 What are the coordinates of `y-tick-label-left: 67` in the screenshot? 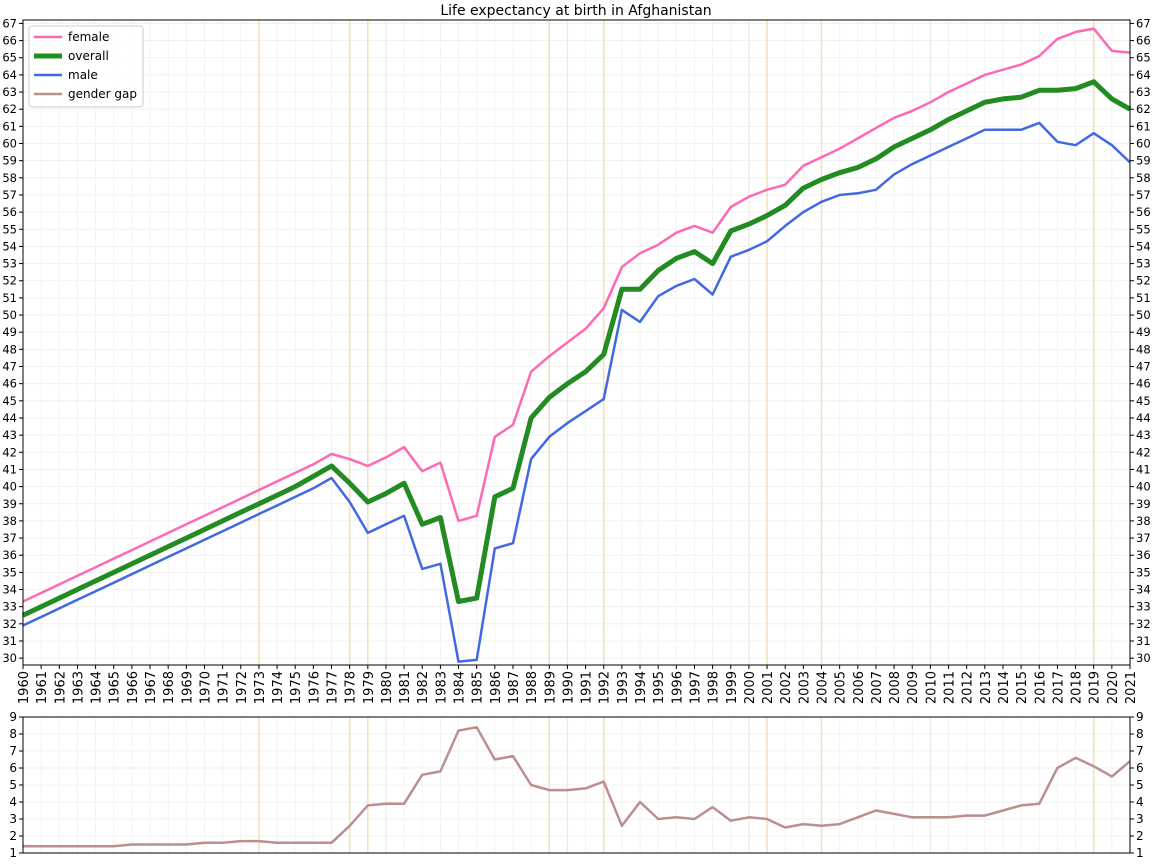 It's located at (9, 23).